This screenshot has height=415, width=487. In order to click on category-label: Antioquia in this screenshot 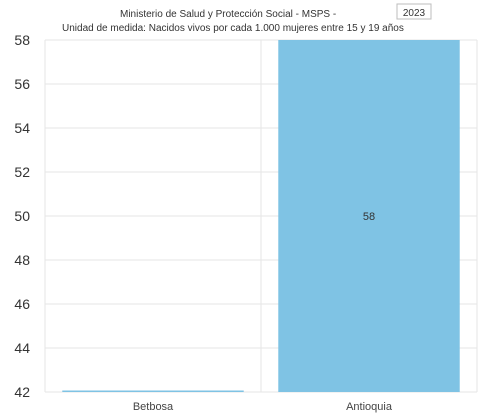, I will do `click(369, 407)`.